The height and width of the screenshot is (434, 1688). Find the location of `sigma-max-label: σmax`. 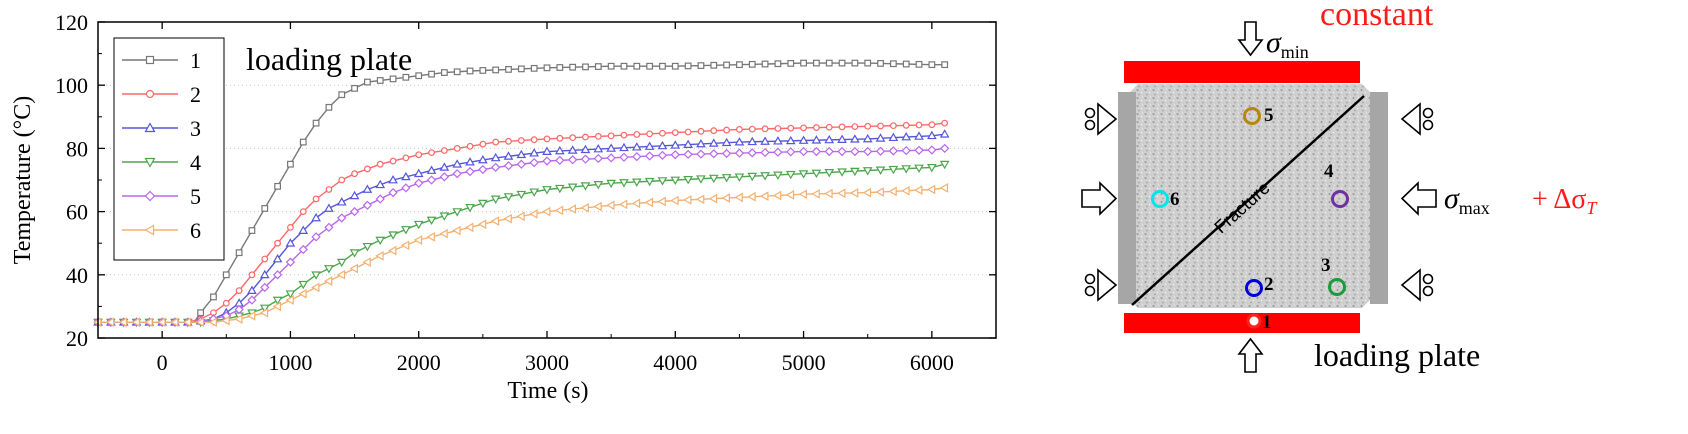

sigma-max-label: σmax is located at coordinates (1467, 200).